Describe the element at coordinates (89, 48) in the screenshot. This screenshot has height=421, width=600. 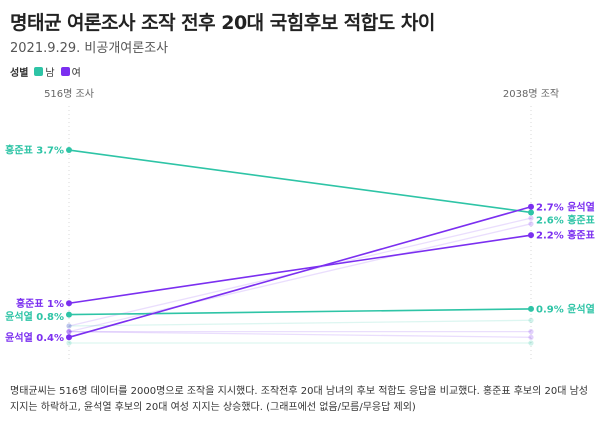
I see `chart-subtitle: 2021.9.29. 비공개여론조사` at that location.